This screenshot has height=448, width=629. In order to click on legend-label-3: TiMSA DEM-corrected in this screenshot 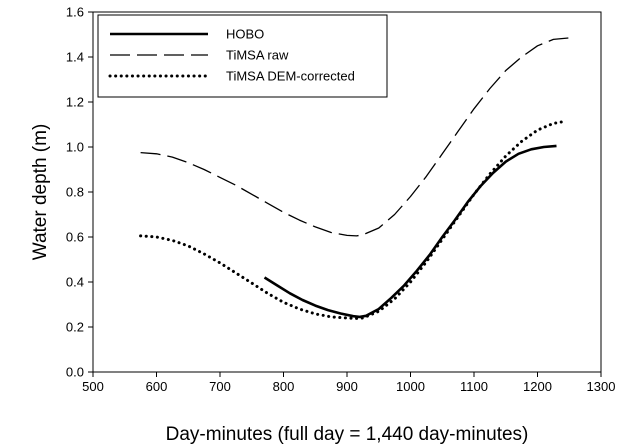, I will do `click(290, 76)`.